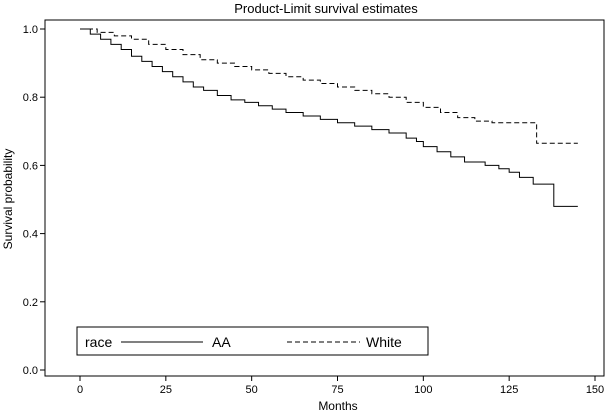 The width and height of the screenshot is (606, 413). I want to click on x-tick-label: 100, so click(423, 390).